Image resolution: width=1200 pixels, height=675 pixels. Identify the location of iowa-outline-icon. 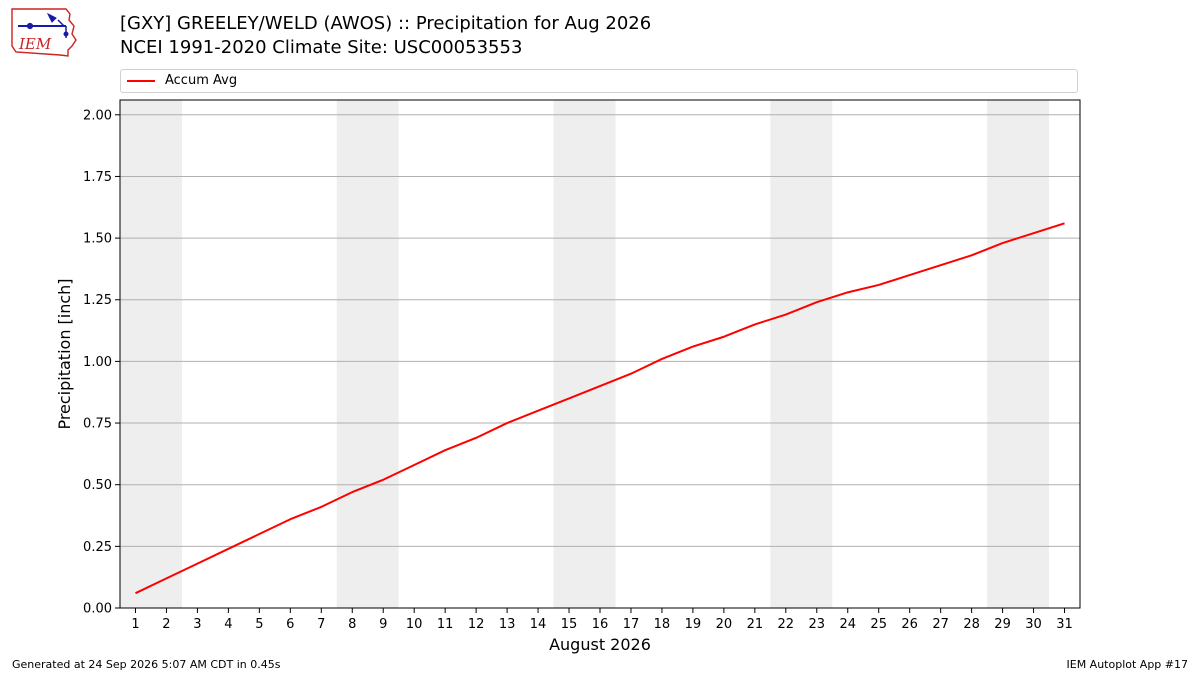
(44, 32).